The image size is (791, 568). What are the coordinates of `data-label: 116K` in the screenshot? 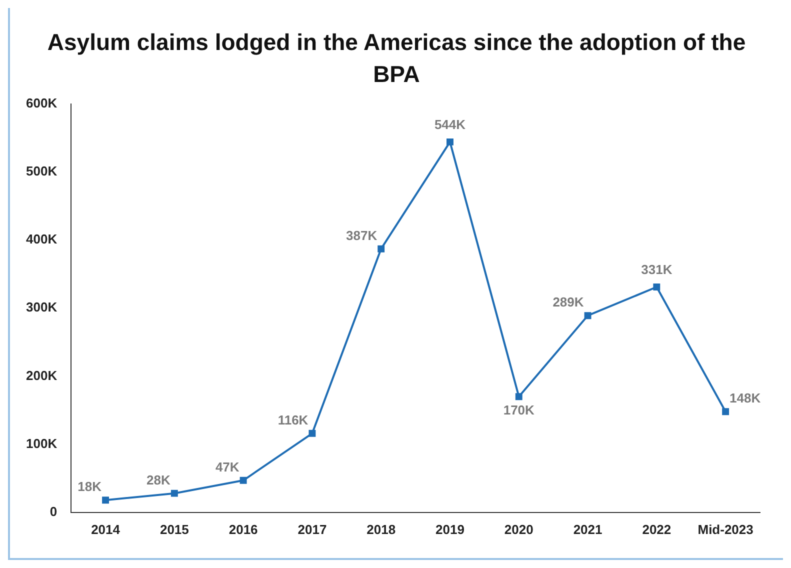 It's located at (293, 420).